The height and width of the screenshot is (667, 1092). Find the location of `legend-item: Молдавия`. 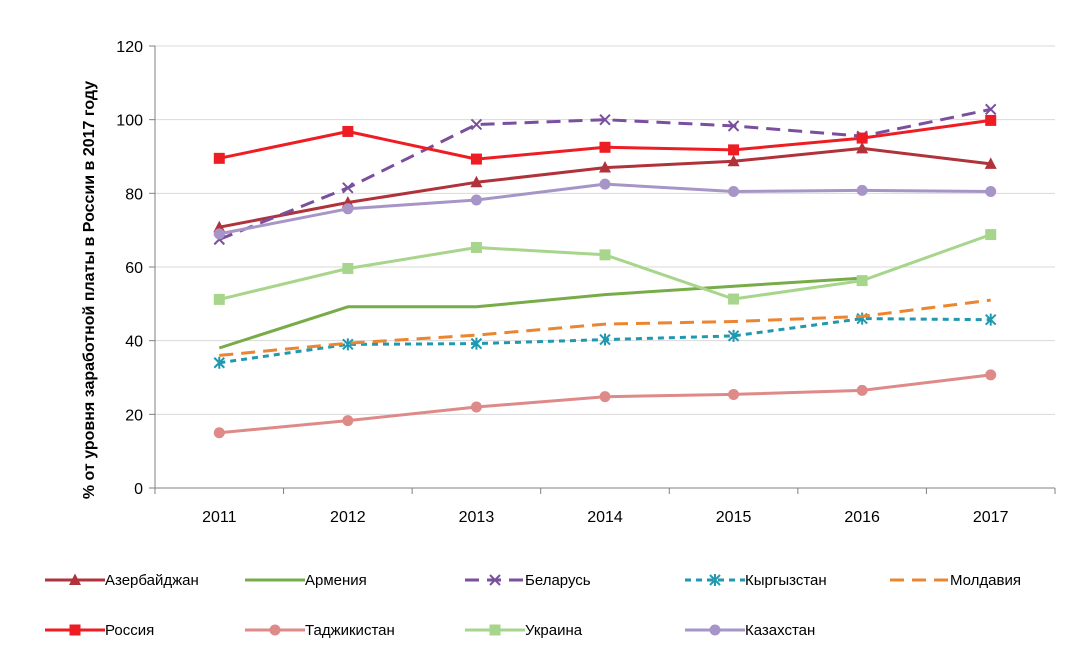

legend-item: Молдавия is located at coordinates (955, 580).